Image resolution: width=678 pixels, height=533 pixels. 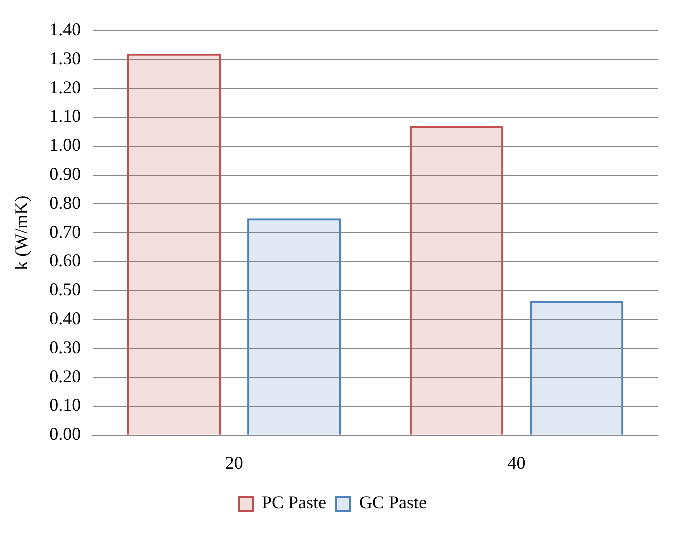 What do you see at coordinates (394, 502) in the screenshot?
I see `legend-label: GC Paste` at bounding box center [394, 502].